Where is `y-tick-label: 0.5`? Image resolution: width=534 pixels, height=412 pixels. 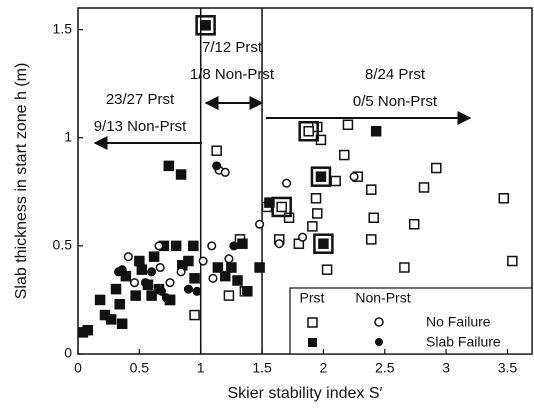 y-tick-label: 0.5 is located at coordinates (63, 245).